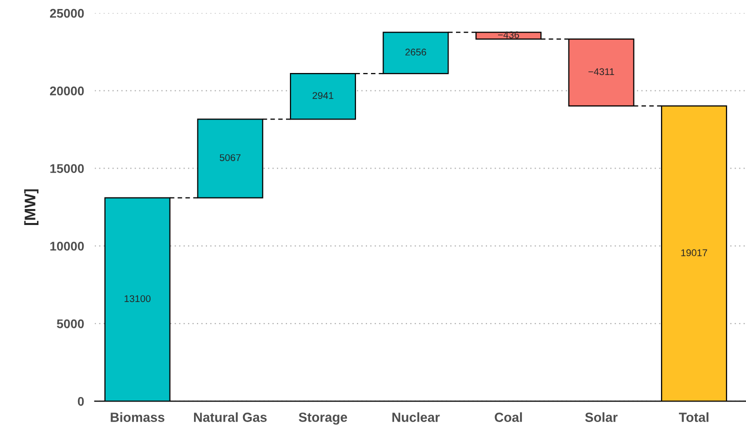 The image size is (746, 437). I want to click on x-tick-label: Storage, so click(323, 418).